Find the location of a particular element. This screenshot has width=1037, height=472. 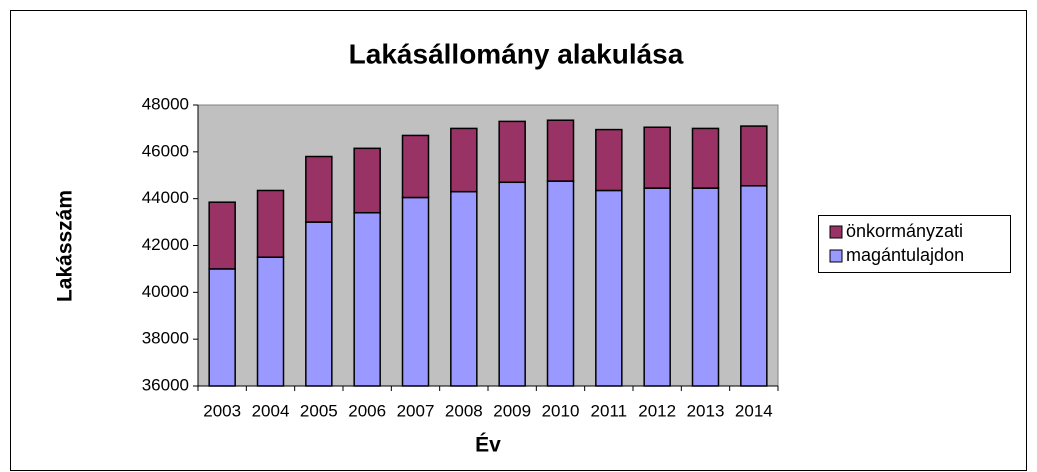

y-tick-label: 48000 is located at coordinates (165, 103).